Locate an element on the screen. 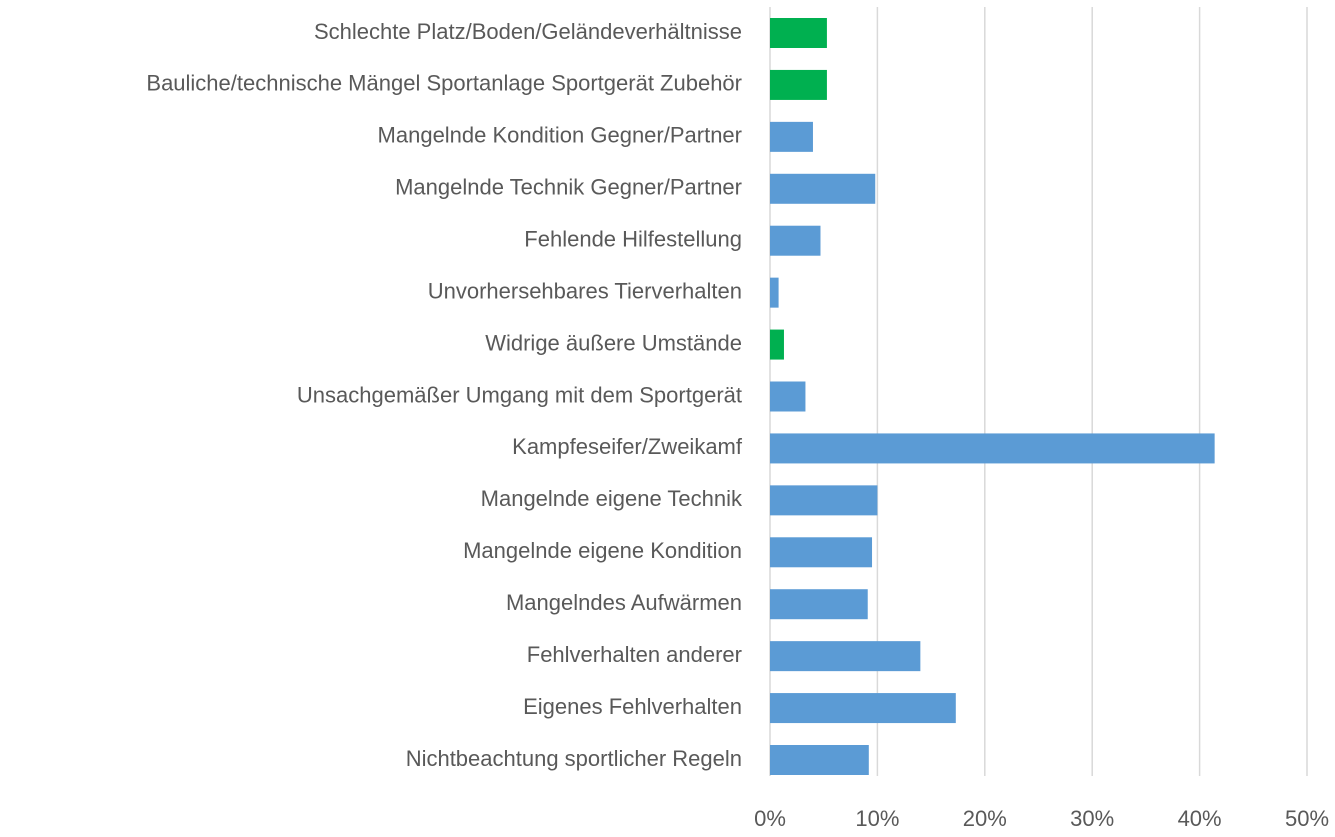  x-tick-label: 20% is located at coordinates (985, 818).